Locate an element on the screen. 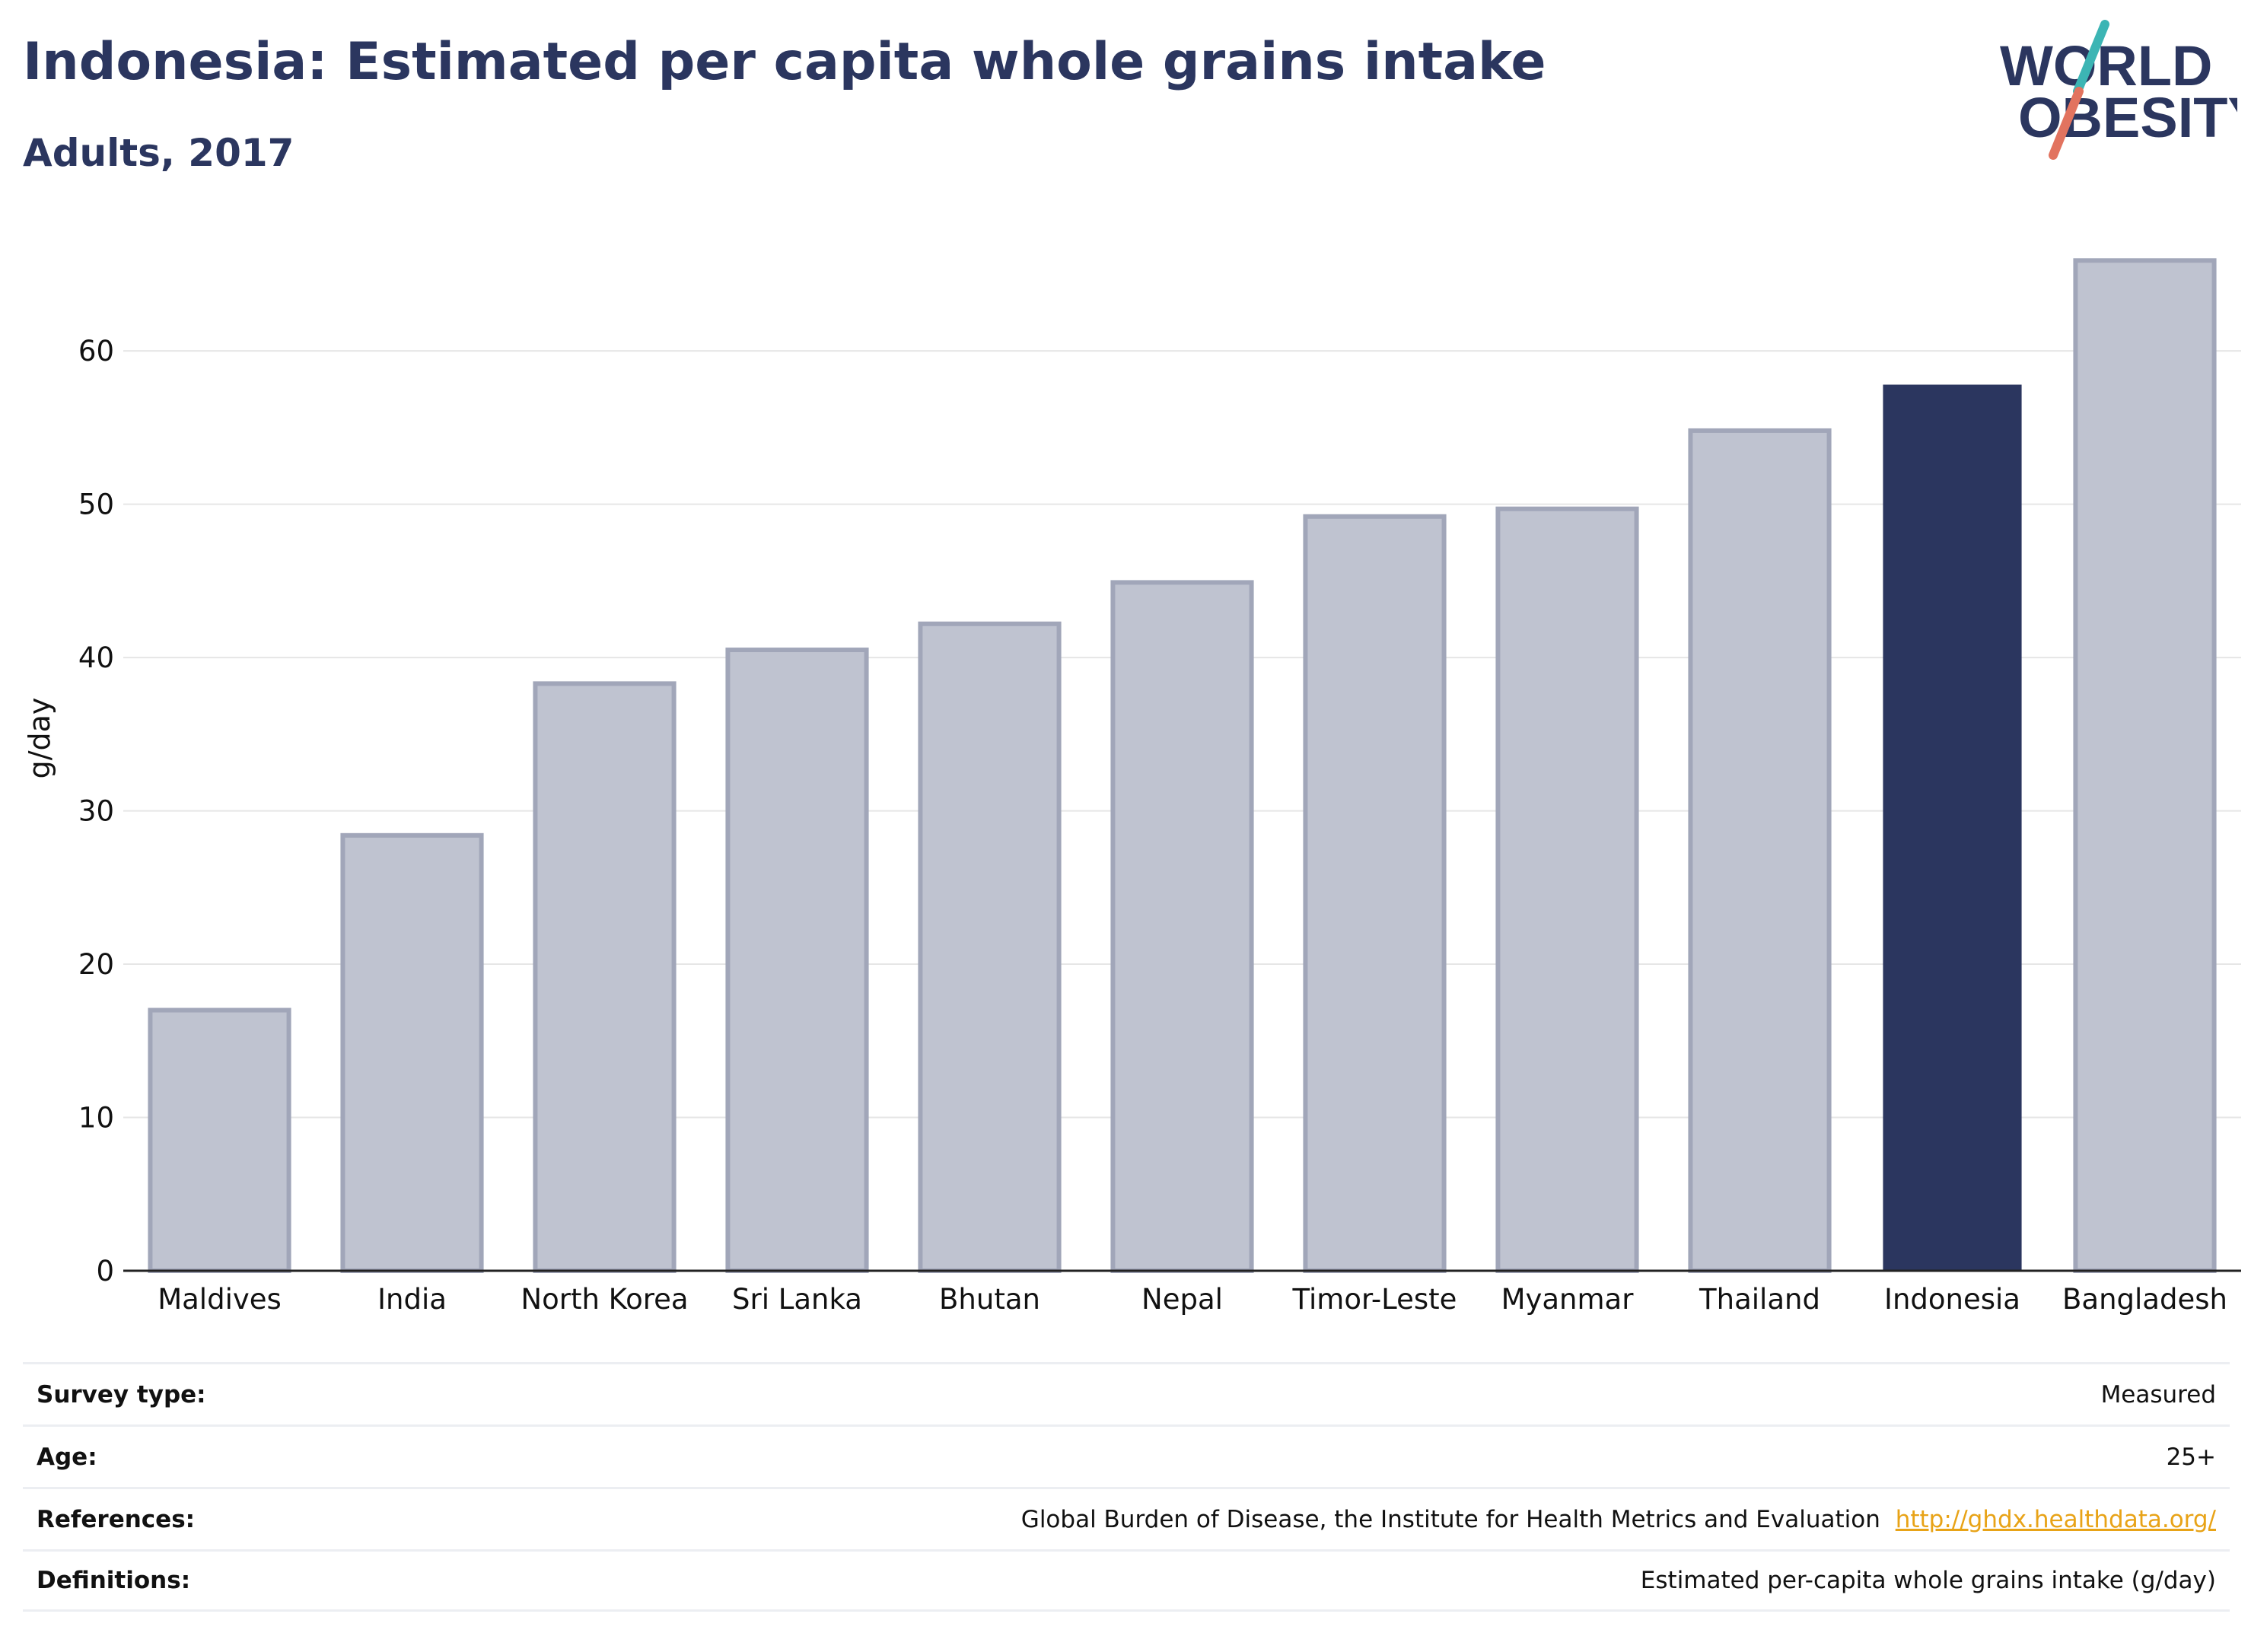 This screenshot has height=1652, width=2251. bar-nepal is located at coordinates (1182, 926).